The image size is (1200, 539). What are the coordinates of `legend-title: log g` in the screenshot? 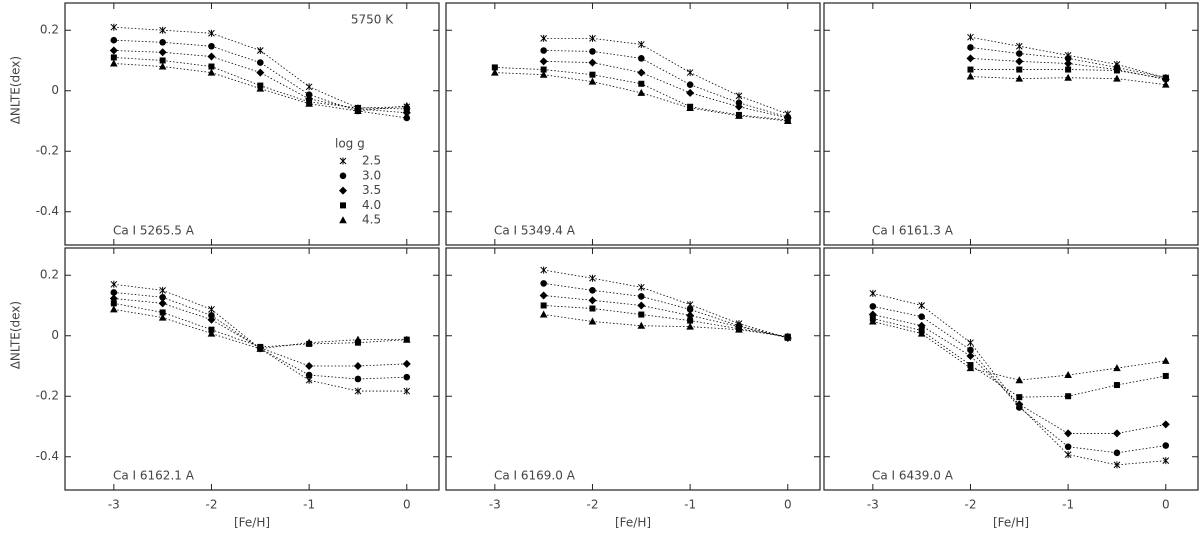 It's located at (350, 144).